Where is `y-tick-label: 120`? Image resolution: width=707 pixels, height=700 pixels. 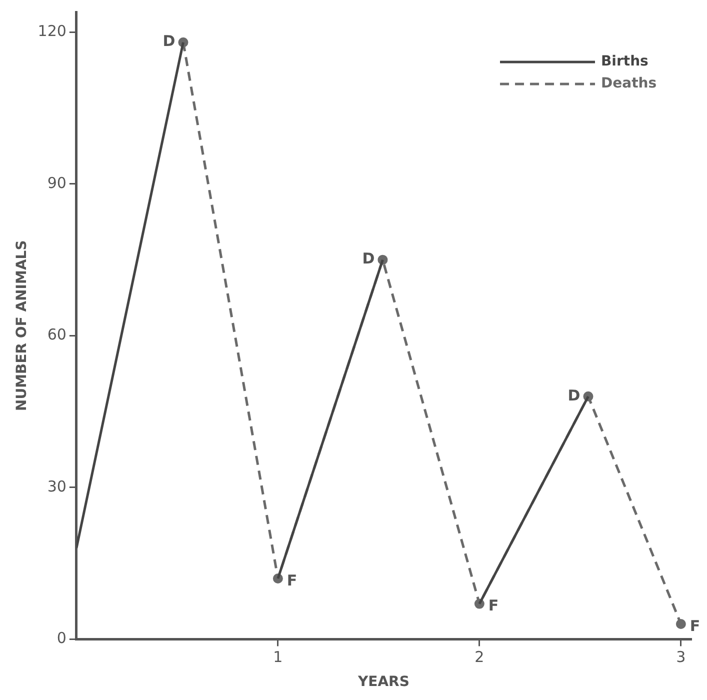 y-tick-label: 120 is located at coordinates (52, 31).